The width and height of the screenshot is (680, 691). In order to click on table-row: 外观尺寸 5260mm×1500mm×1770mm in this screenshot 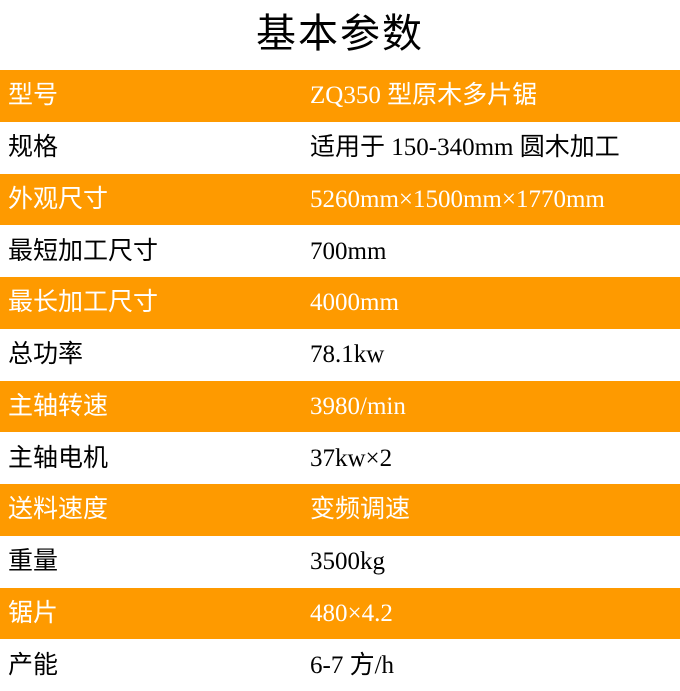, I will do `click(340, 199)`.